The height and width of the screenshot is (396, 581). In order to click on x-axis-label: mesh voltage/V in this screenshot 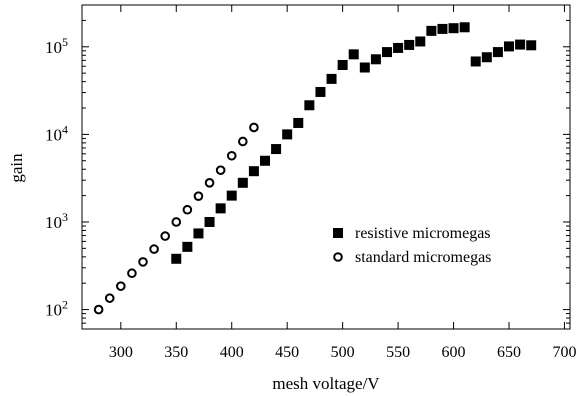, I will do `click(326, 383)`.